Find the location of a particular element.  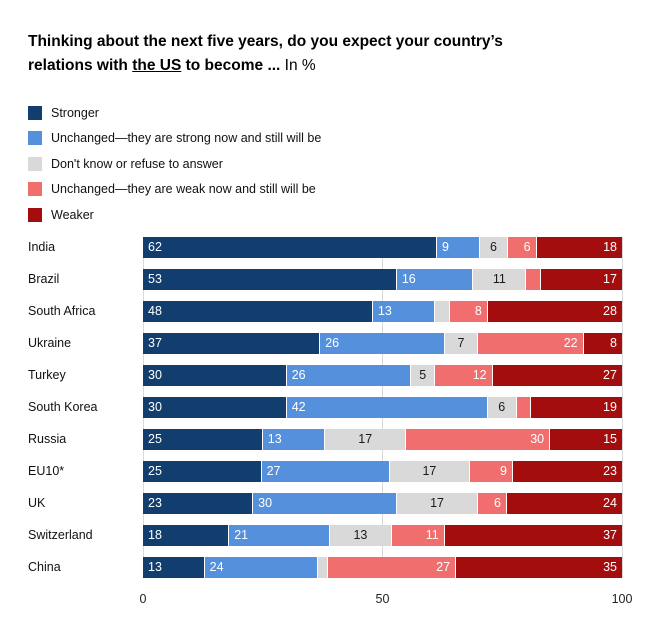

chart-row: Turkey 30 26 5 12 27 is located at coordinates (325, 375).